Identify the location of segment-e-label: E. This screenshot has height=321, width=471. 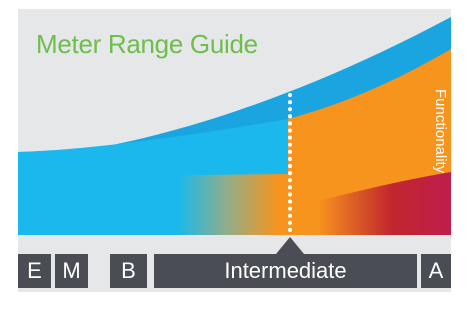
(34, 270).